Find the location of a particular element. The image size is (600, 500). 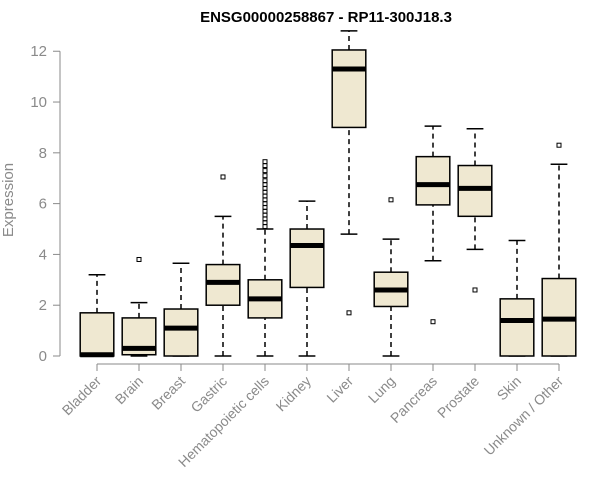

y-axis: 0 2 4 6 8 10 12 is located at coordinates (45, 204).